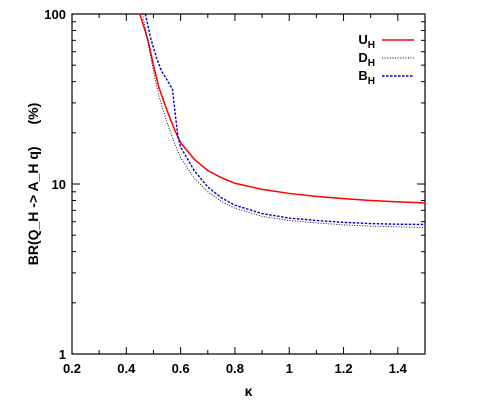  I want to click on legend-label-main: B, so click(362, 75).